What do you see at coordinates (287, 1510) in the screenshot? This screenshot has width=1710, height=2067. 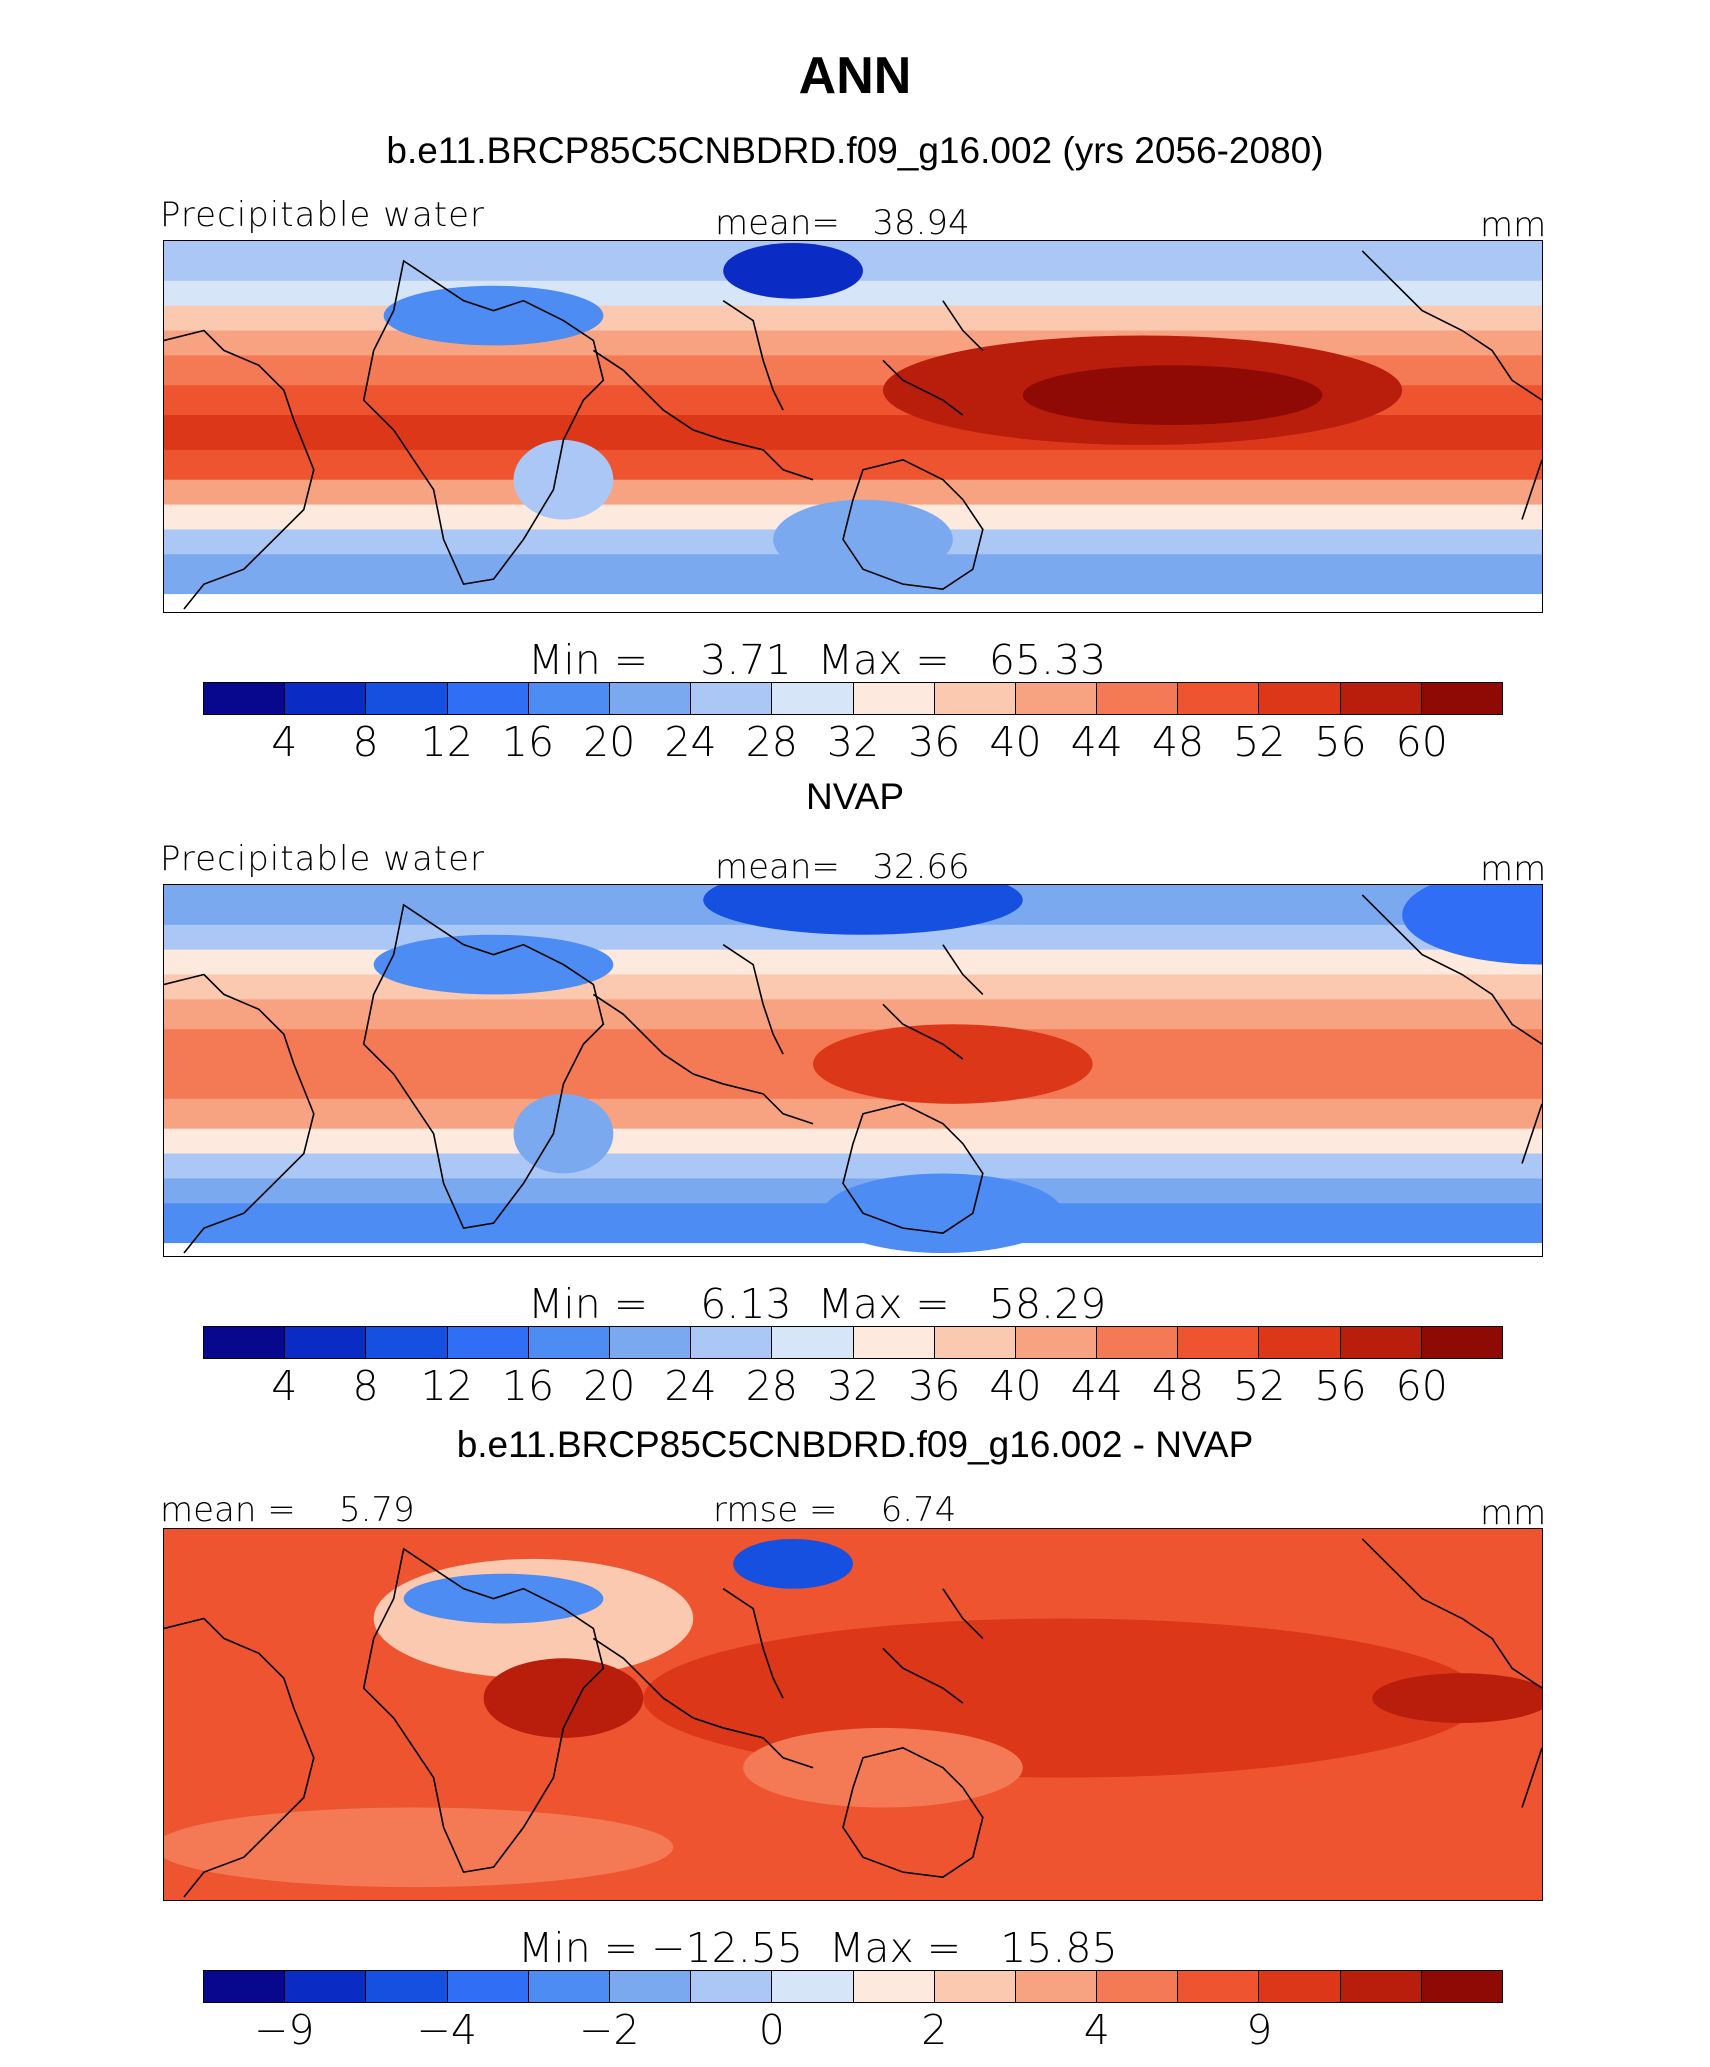 I see `panel-3-mean-label: mean = 5.79` at bounding box center [287, 1510].